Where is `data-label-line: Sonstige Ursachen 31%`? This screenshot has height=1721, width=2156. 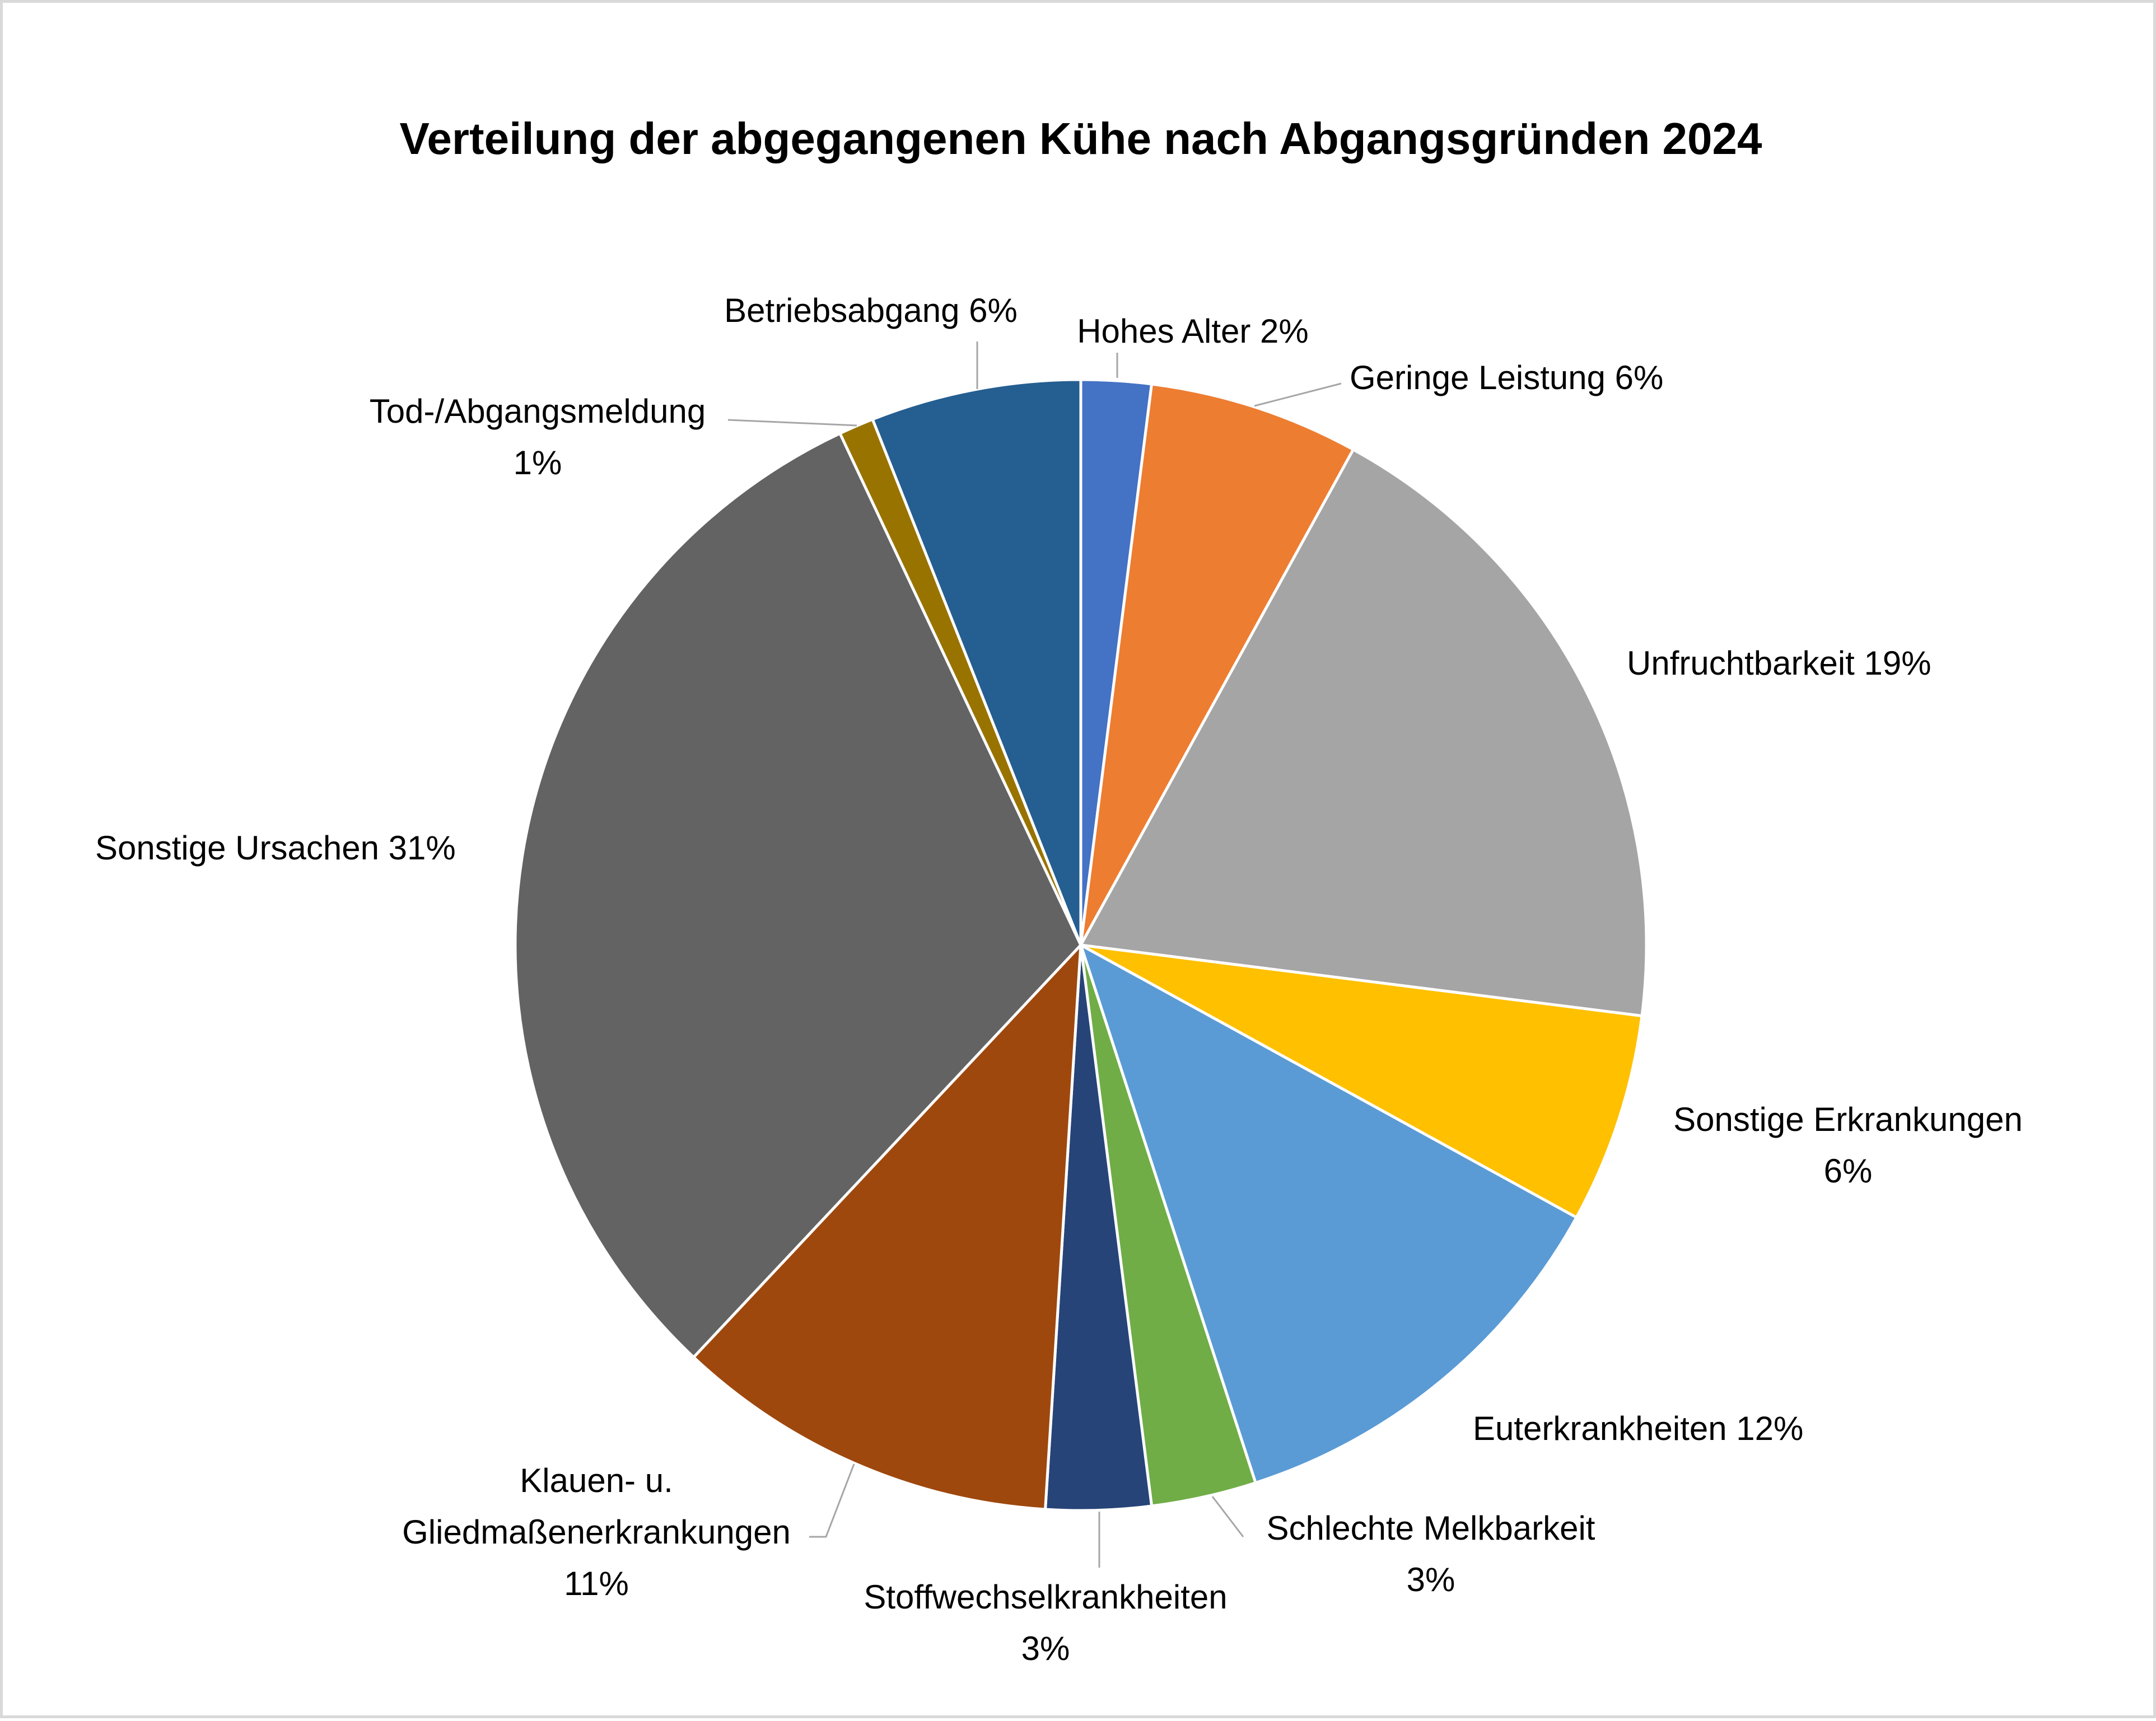
data-label-line: Sonstige Ursachen 31% is located at coordinates (276, 848).